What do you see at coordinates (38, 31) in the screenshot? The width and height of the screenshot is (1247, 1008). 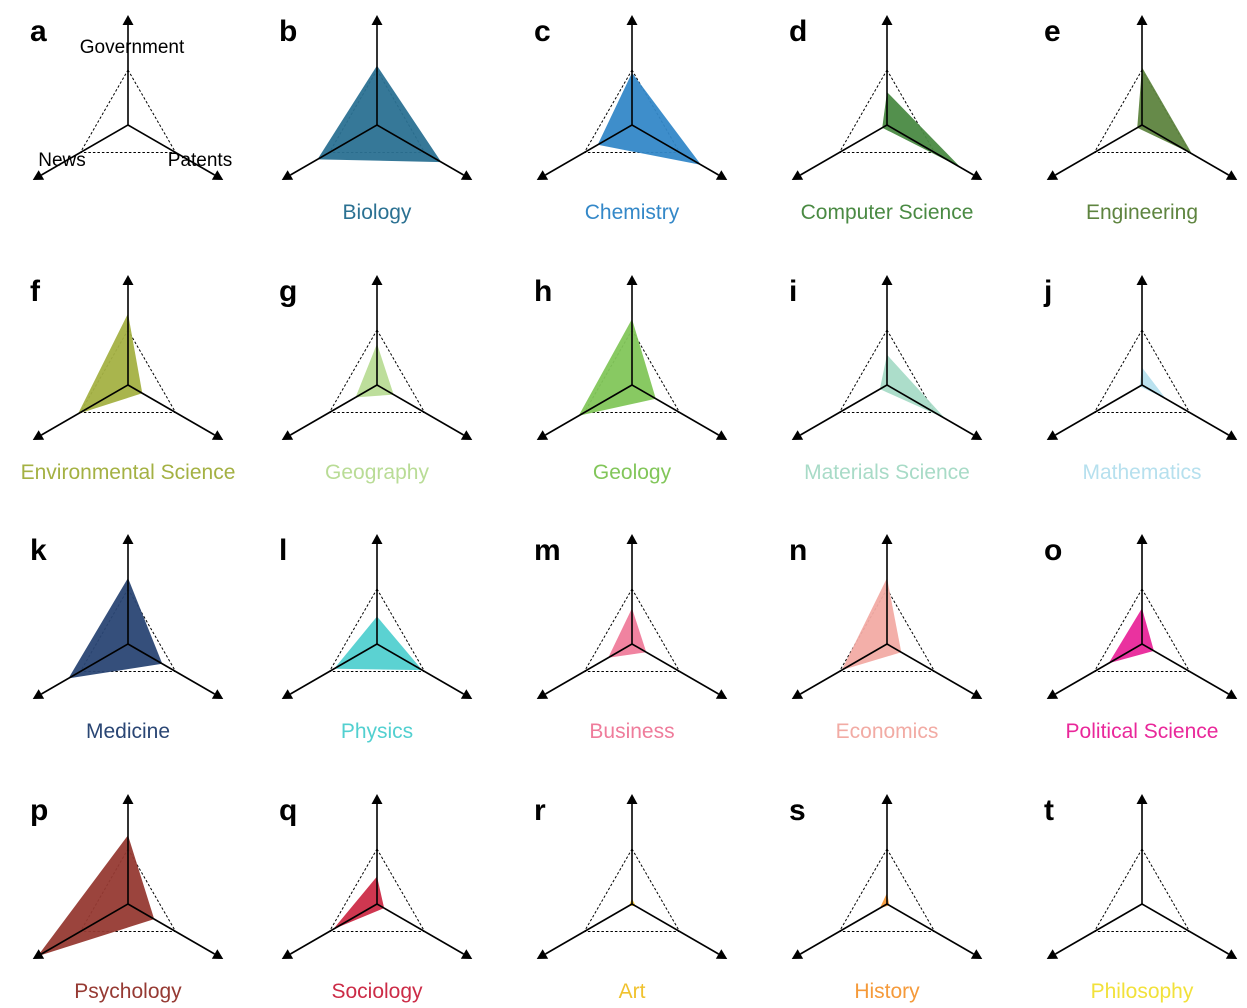 I see `panel-letter: a` at bounding box center [38, 31].